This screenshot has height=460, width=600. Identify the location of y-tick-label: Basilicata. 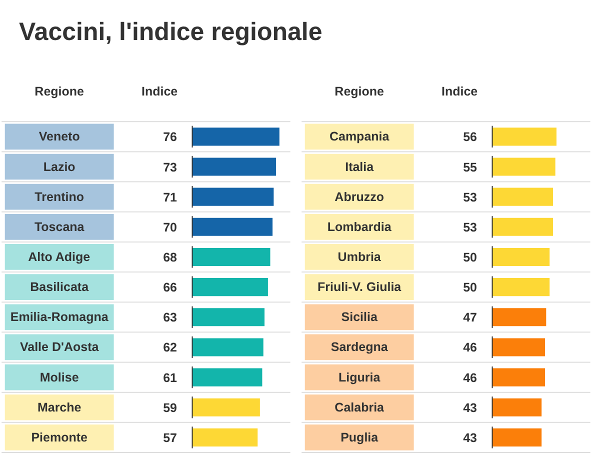
(60, 287).